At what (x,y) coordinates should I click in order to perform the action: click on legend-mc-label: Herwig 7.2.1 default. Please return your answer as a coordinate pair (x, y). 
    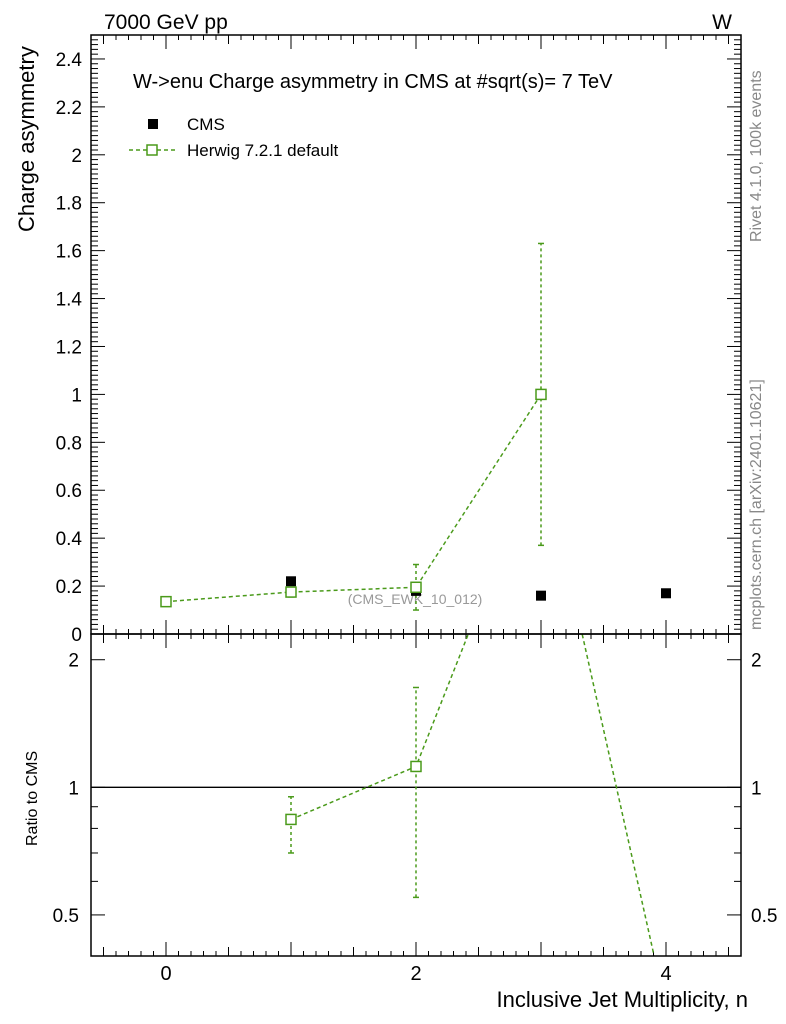
    Looking at the image, I should click on (262, 150).